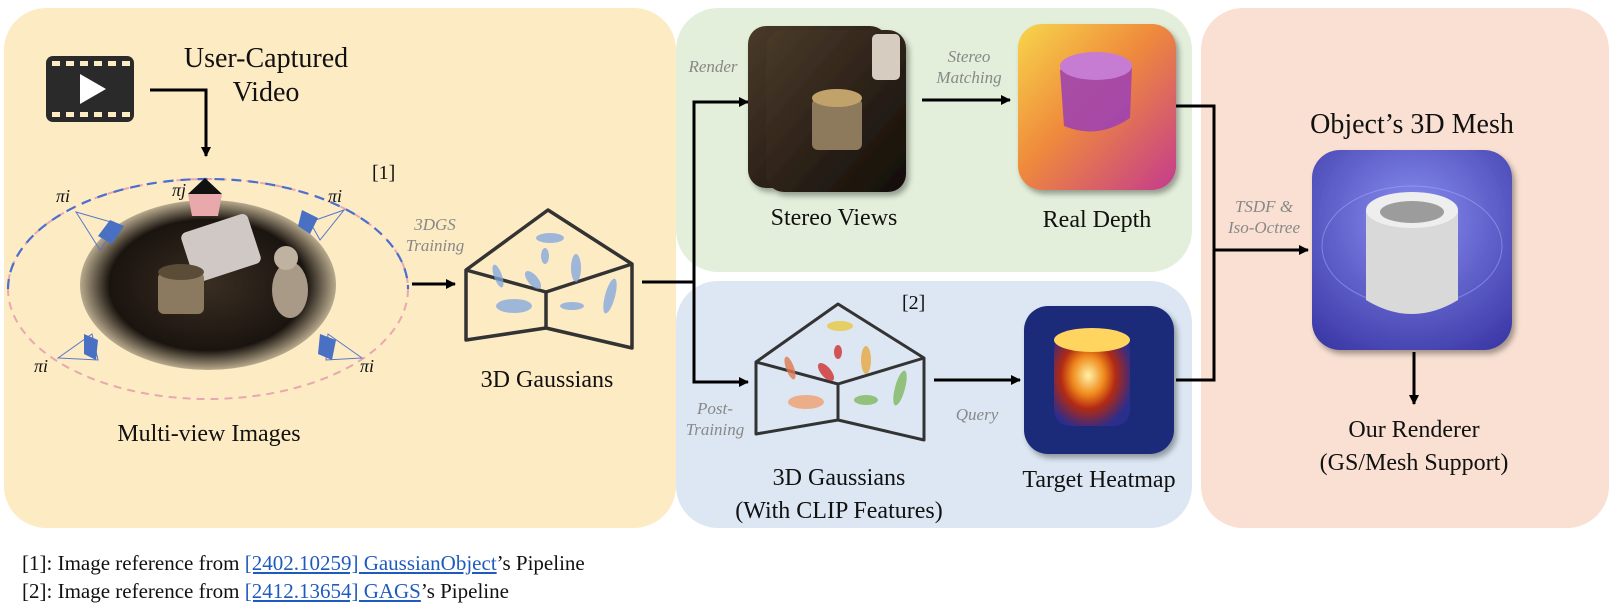 The width and height of the screenshot is (1619, 607). I want to click on training-step-label: 3DGS Training, so click(435, 235).